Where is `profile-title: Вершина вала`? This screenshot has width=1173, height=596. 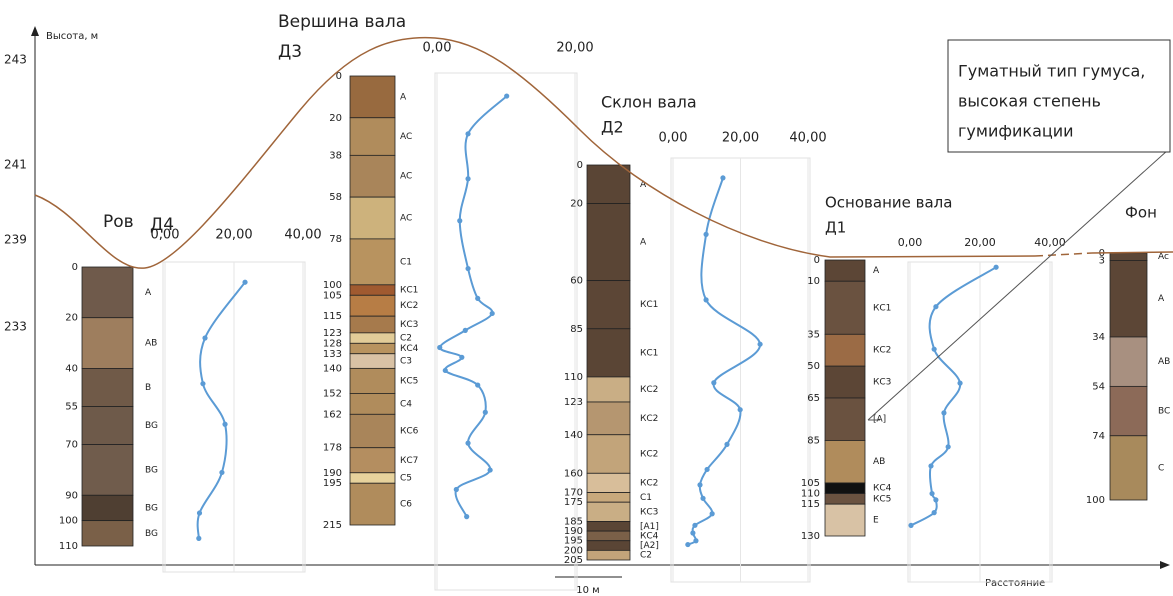 profile-title: Вершина вала is located at coordinates (342, 22).